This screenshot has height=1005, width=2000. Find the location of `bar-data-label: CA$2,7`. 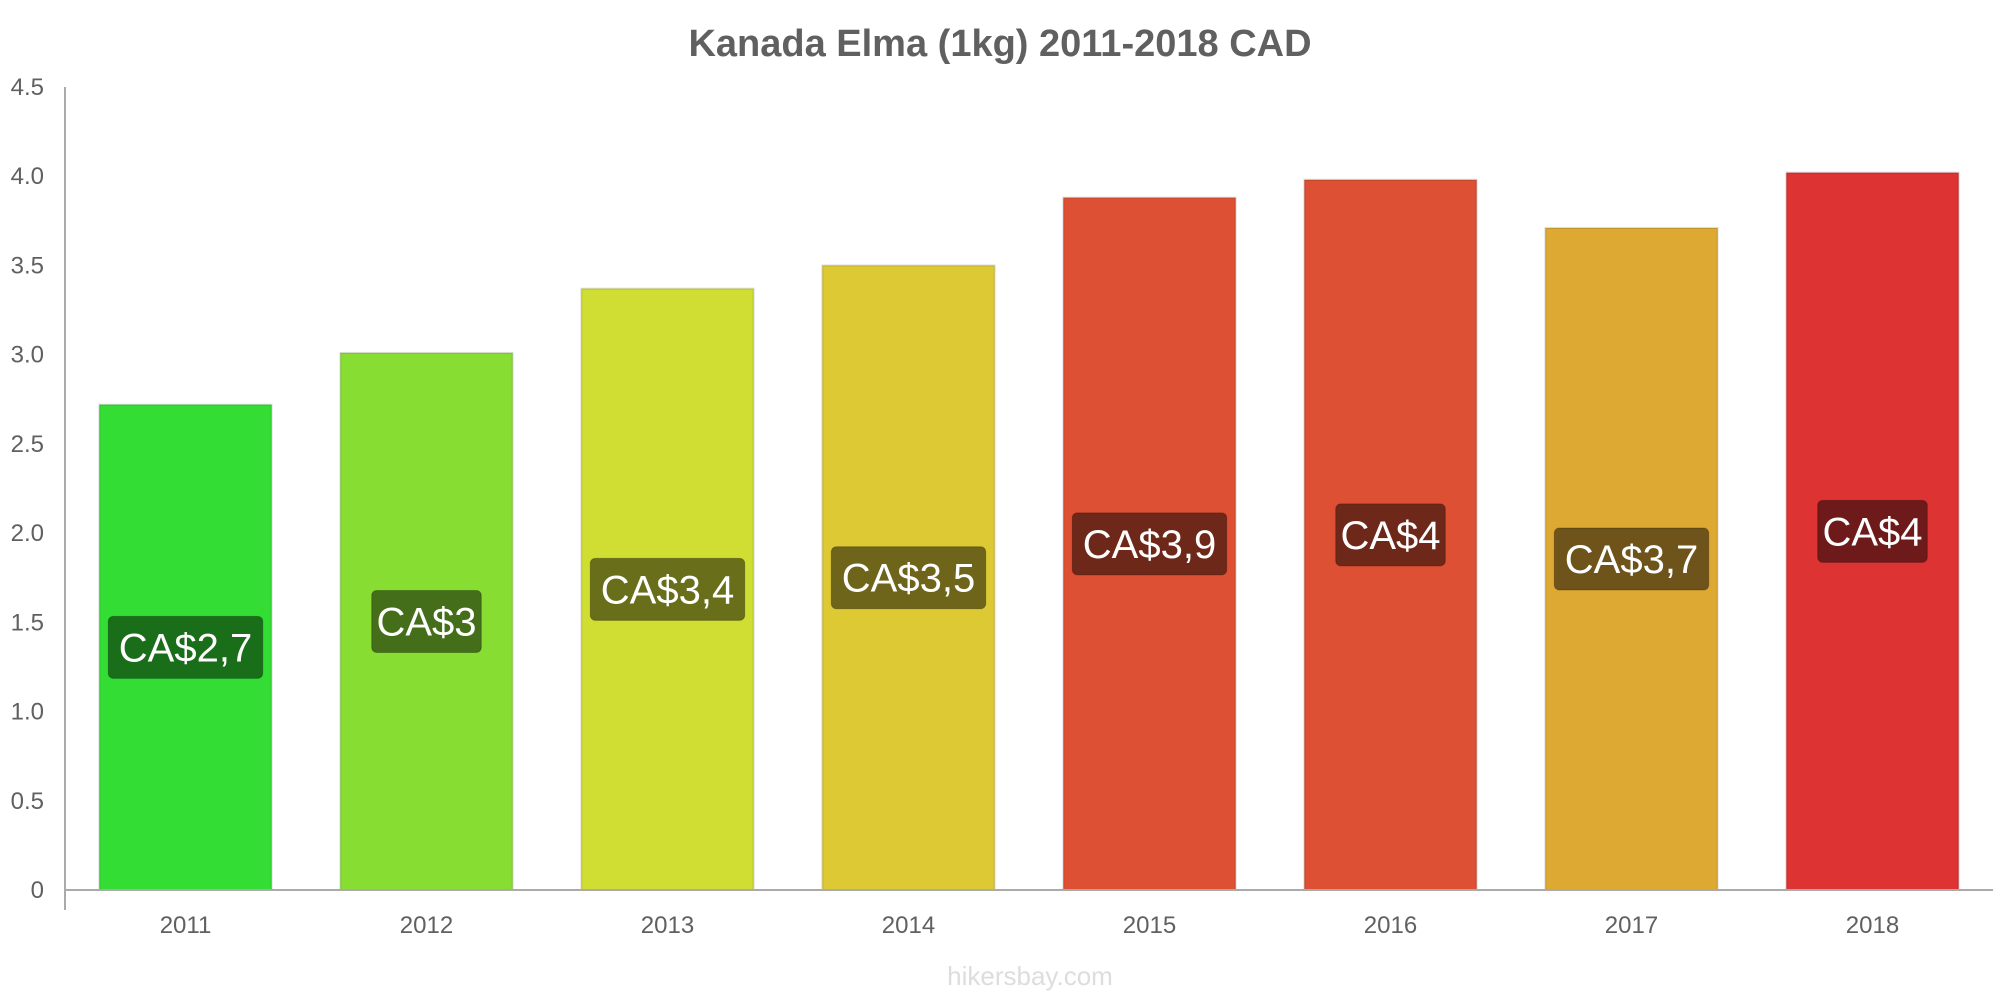

bar-data-label: CA$2,7 is located at coordinates (185, 648).